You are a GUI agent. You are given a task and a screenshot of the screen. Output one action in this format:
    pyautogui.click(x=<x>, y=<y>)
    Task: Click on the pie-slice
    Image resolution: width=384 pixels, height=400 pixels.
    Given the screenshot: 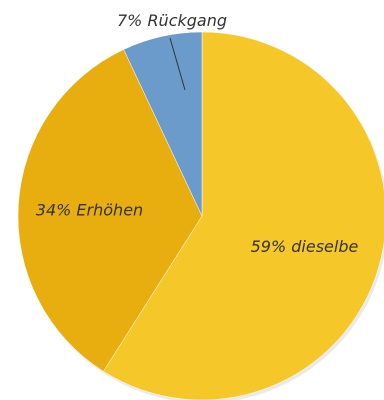 What is the action you would take?
    pyautogui.click(x=163, y=124)
    